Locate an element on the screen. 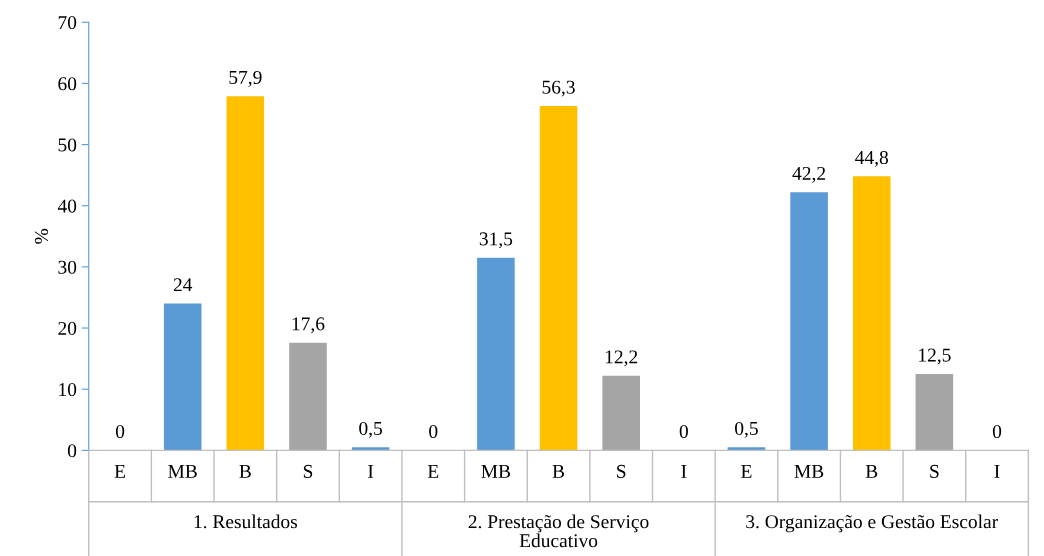 Image resolution: width=1044 pixels, height=556 pixels. text: 1. Resultados is located at coordinates (246, 521).